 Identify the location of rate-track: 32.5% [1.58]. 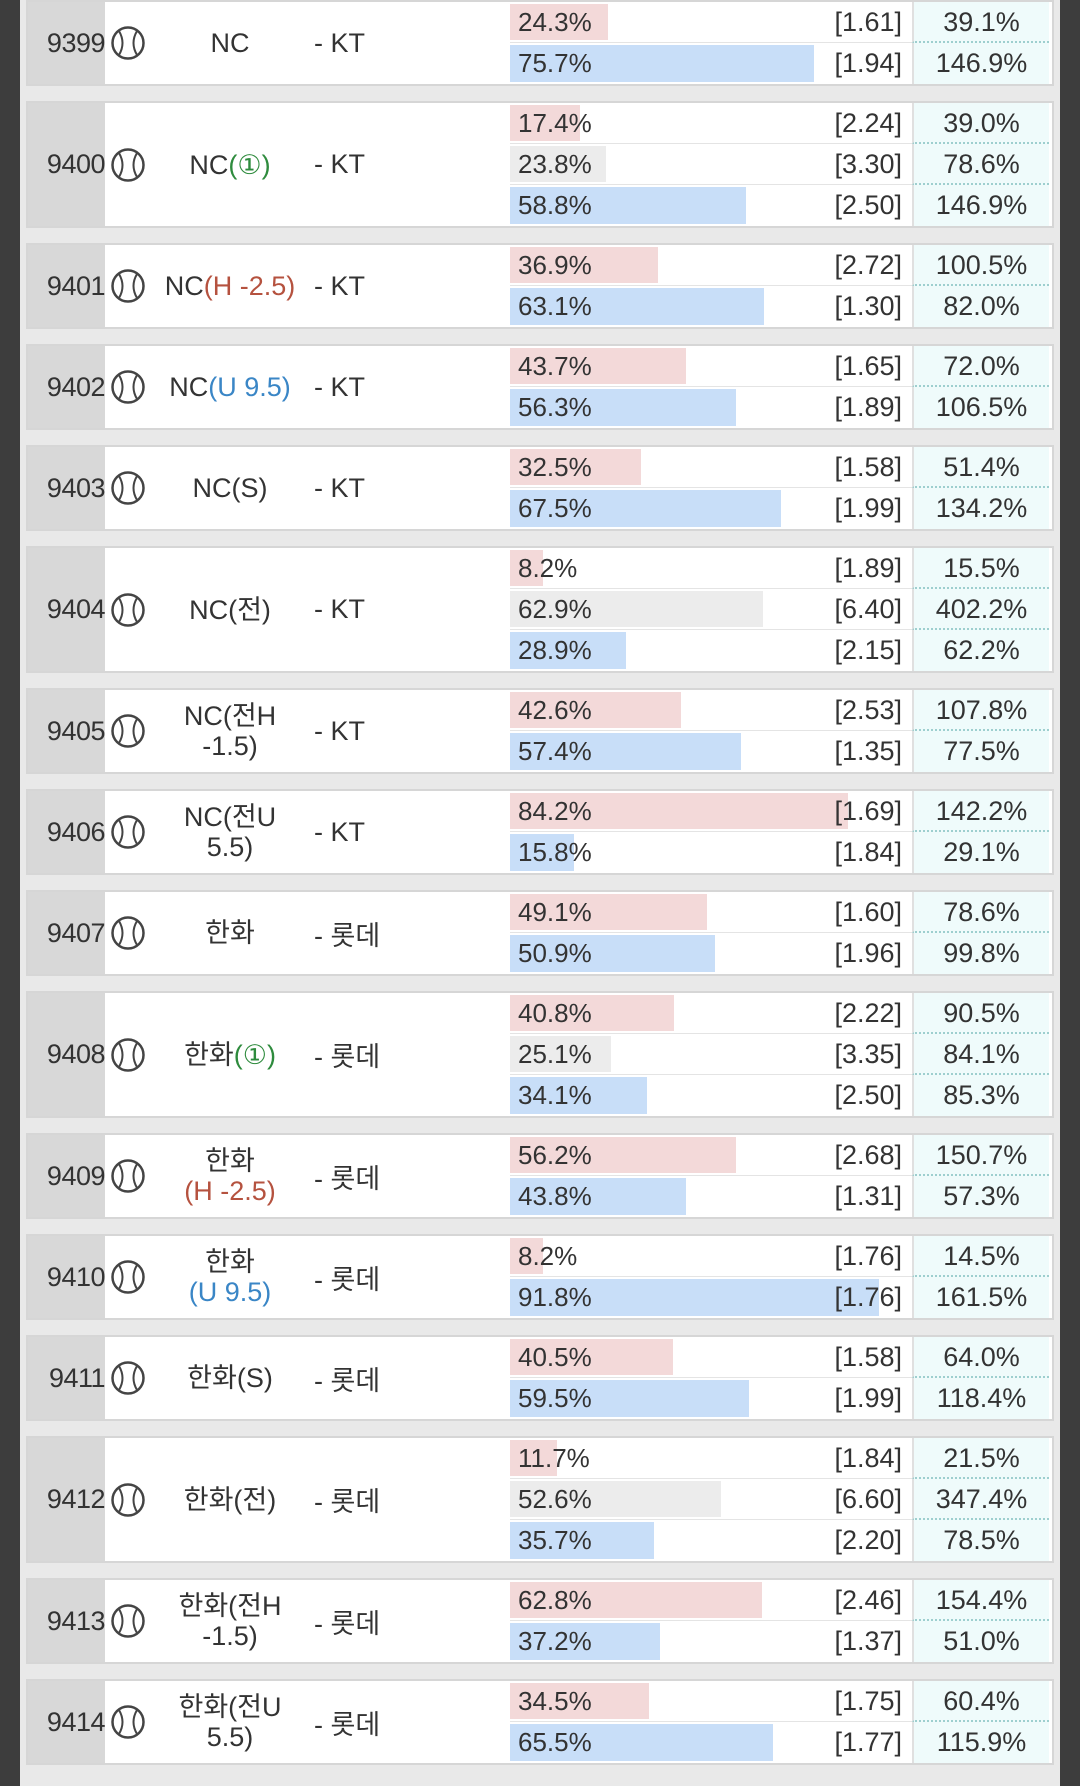
(711, 467).